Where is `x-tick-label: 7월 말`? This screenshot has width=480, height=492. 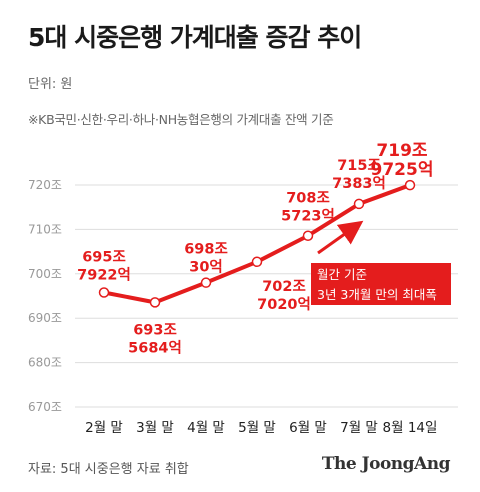
x-tick-label: 7월 말 is located at coordinates (359, 428).